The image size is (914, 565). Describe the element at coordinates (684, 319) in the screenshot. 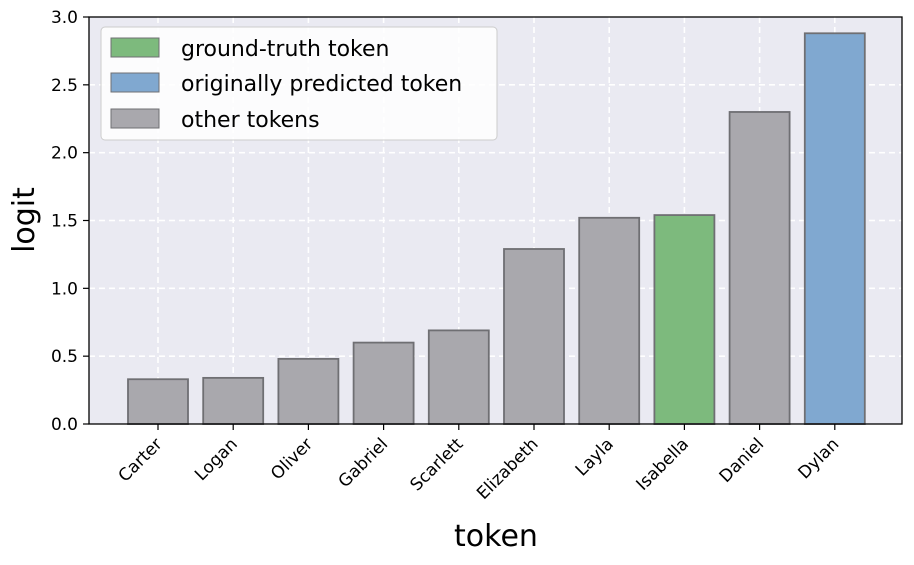

I see `bar-isabella` at that location.